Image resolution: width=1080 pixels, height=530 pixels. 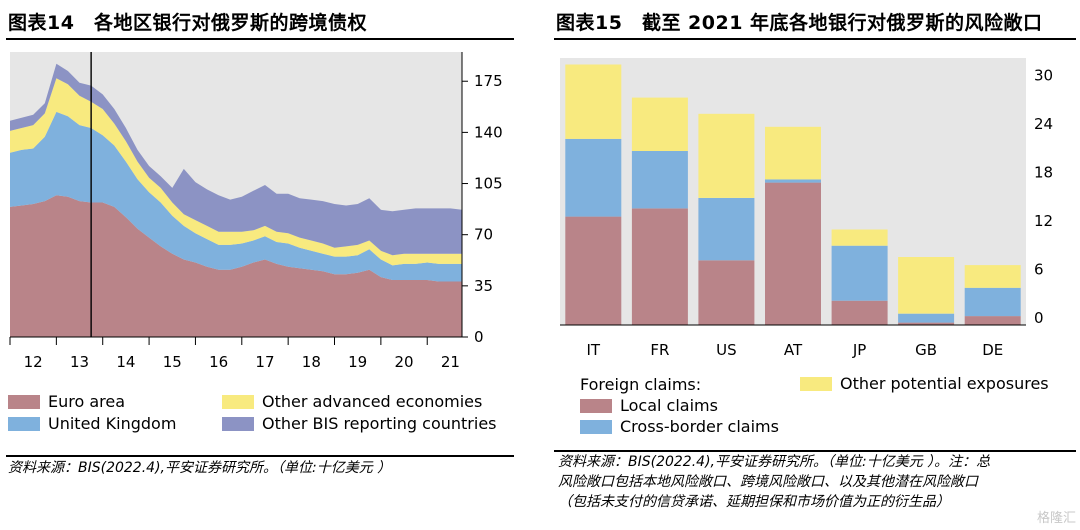 I want to click on legend-local-claims: Local claims, so click(x=649, y=405).